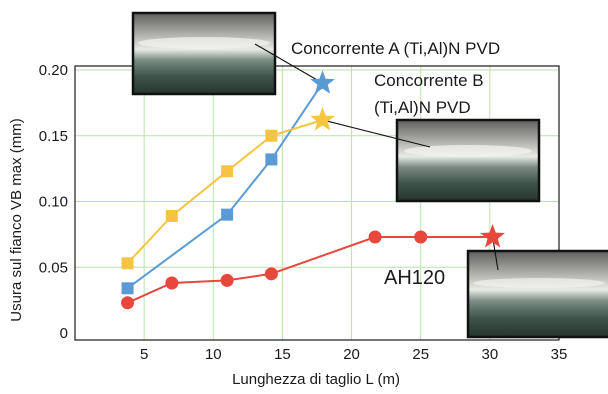  Describe the element at coordinates (490, 354) in the screenshot. I see `x-tick-label: 30` at that location.